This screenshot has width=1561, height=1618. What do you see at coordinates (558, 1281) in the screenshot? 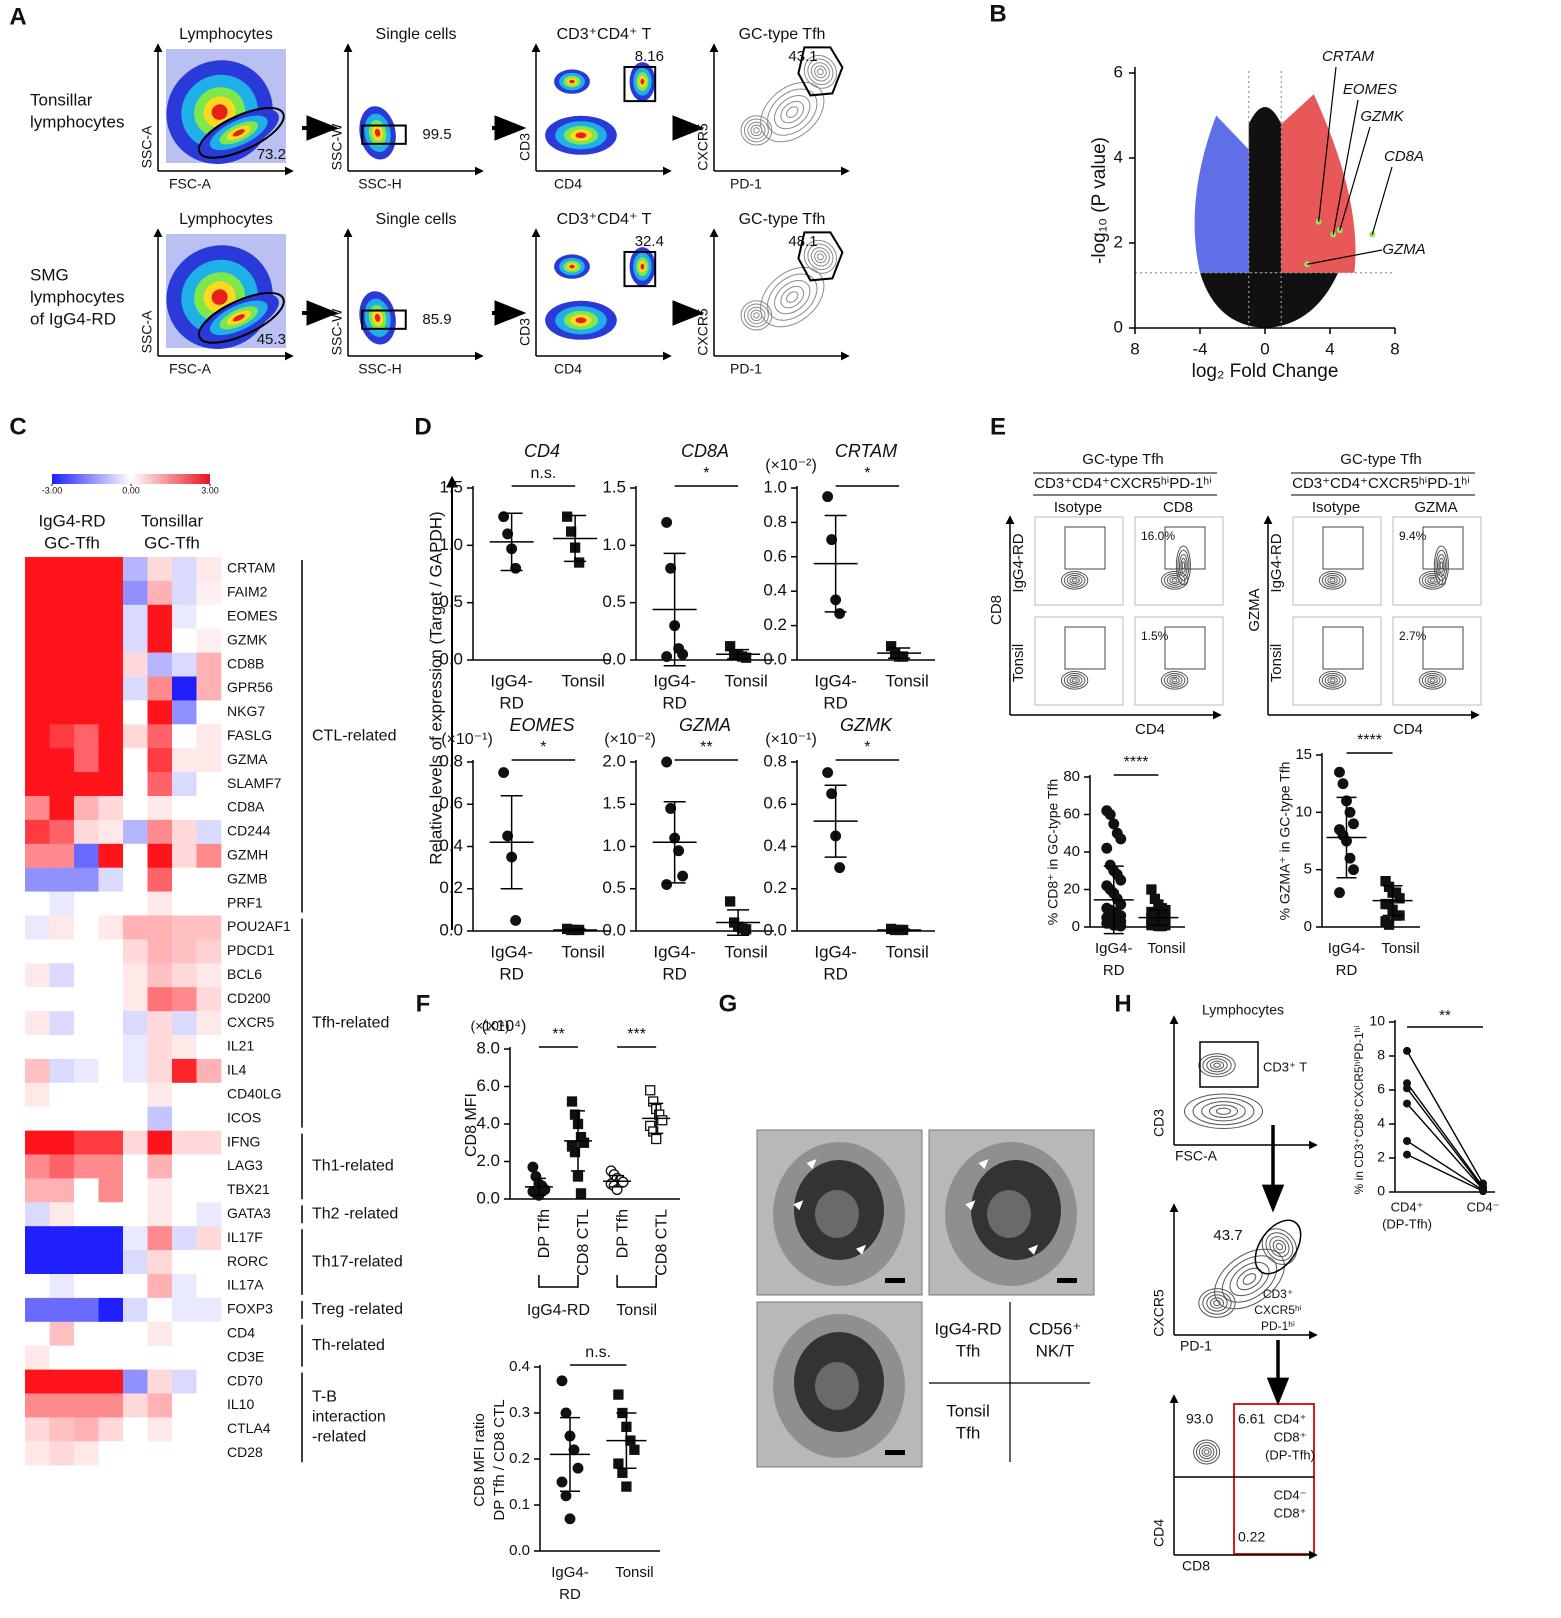
I see `bracket` at bounding box center [558, 1281].